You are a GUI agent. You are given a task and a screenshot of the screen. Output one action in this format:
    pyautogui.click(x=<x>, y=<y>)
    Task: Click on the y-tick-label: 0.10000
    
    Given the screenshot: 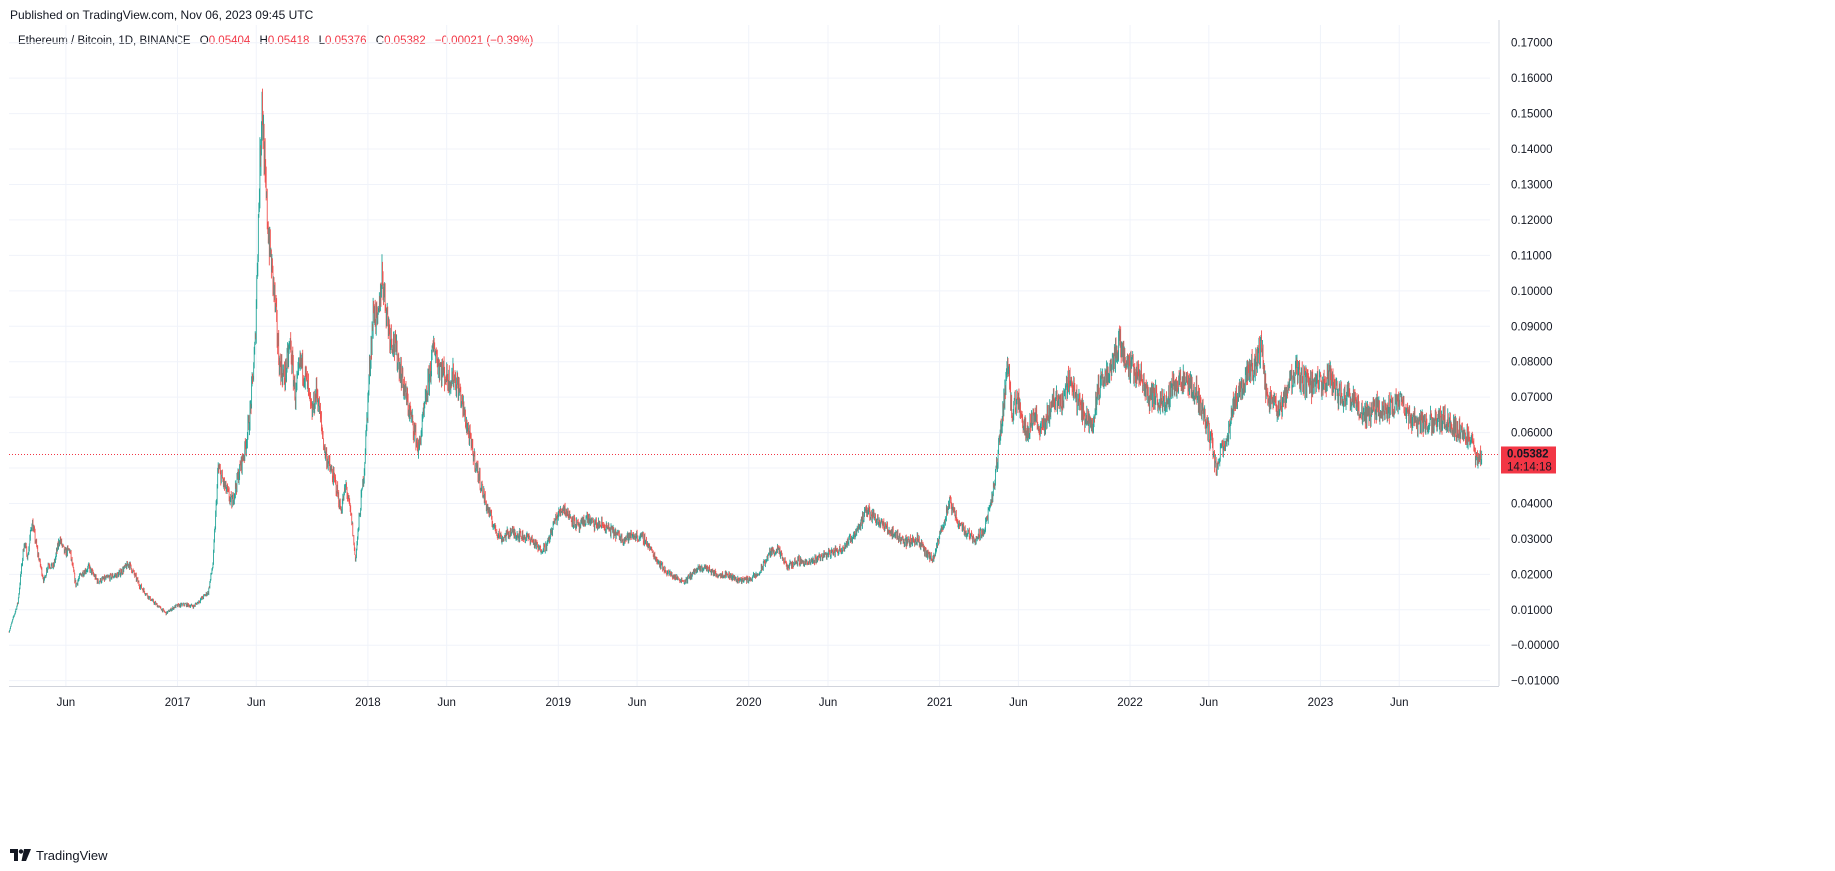 What is the action you would take?
    pyautogui.click(x=1532, y=292)
    